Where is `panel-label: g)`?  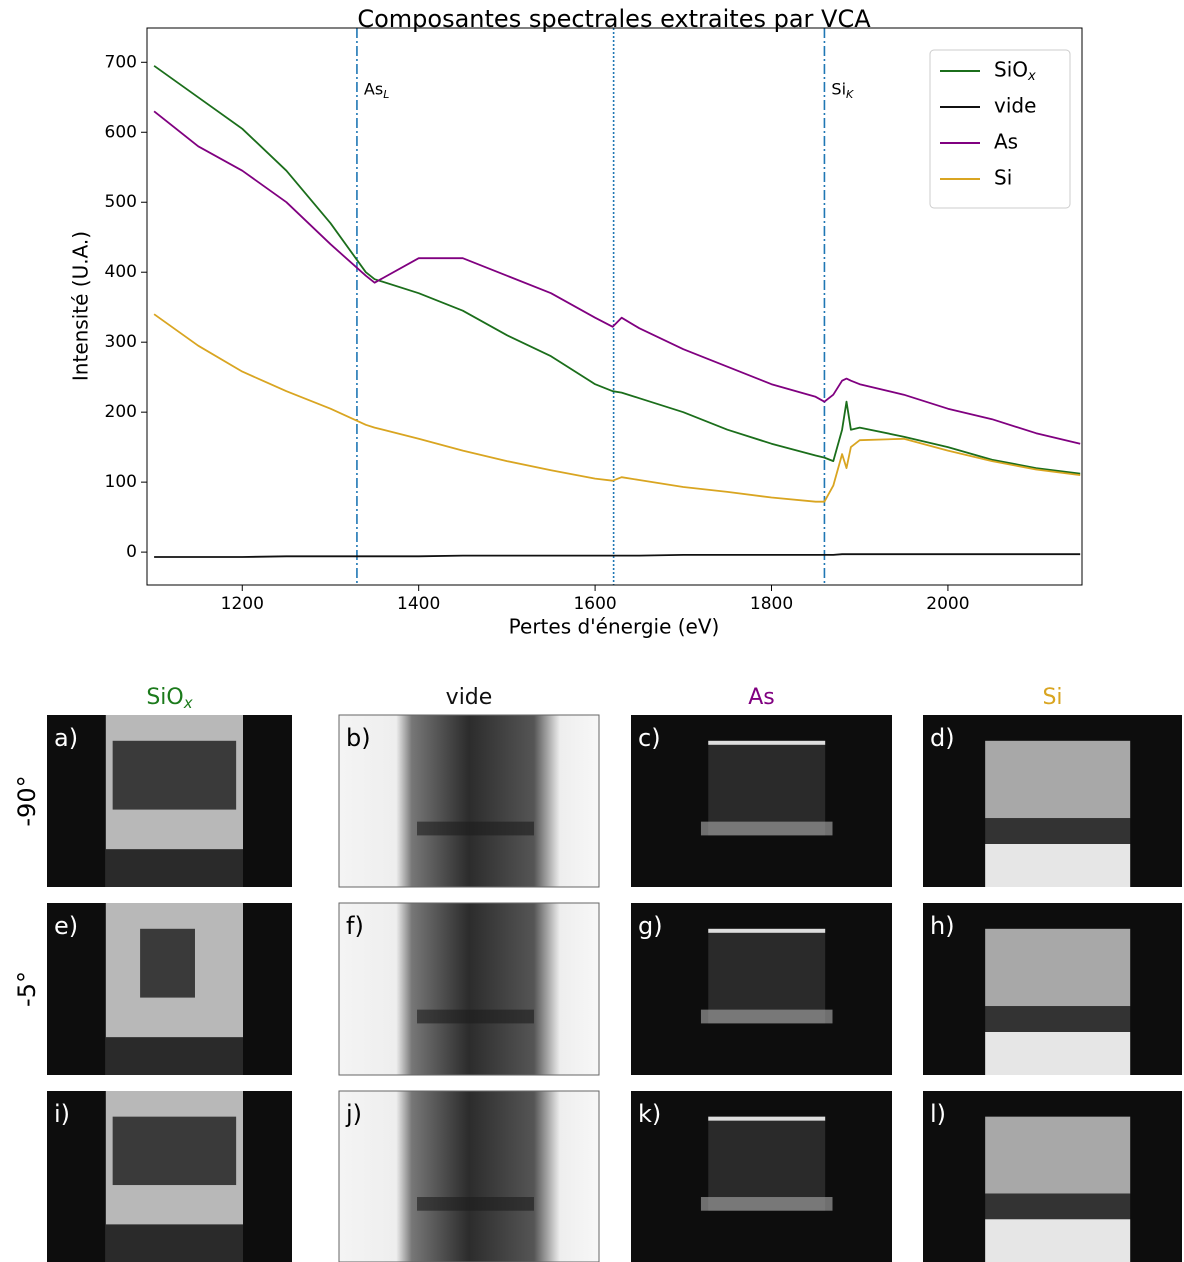
panel-label: g) is located at coordinates (650, 926).